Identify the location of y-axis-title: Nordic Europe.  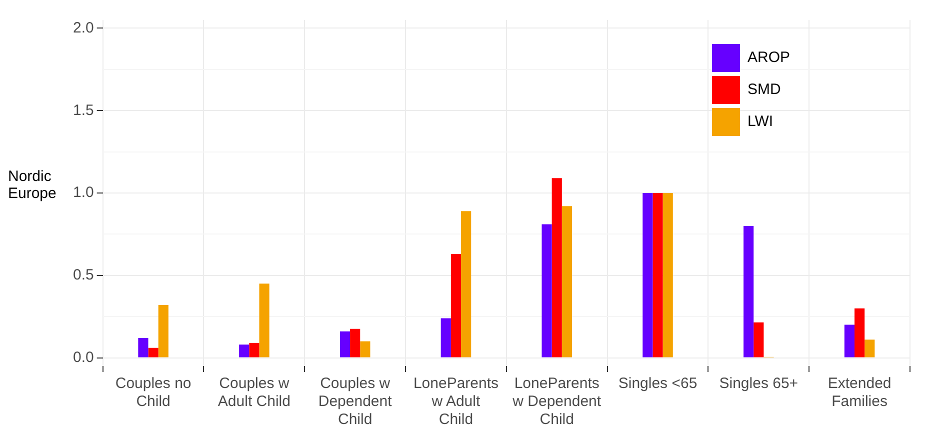
(33, 185).